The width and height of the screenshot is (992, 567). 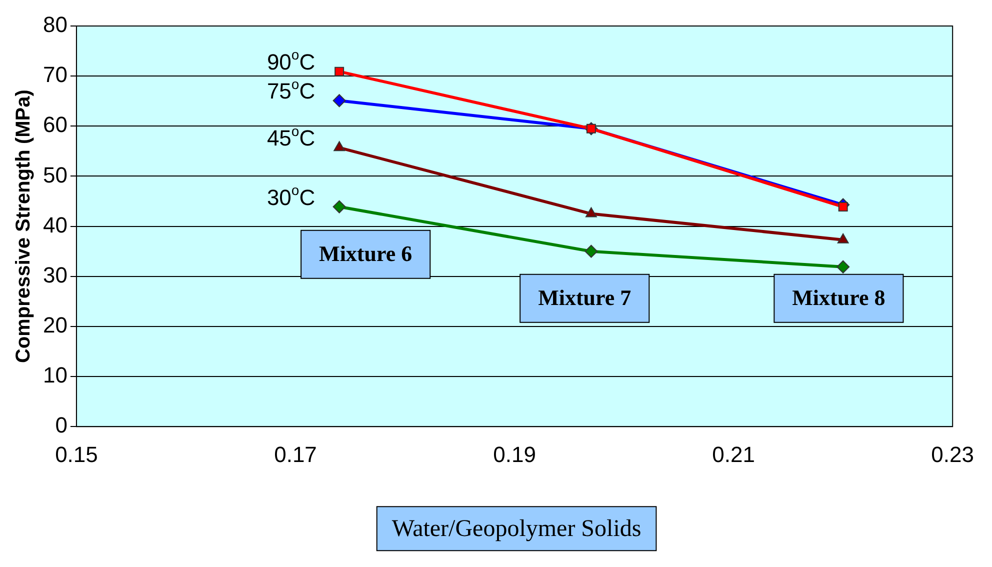 I want to click on annotation: Mixture 8, so click(x=839, y=297).